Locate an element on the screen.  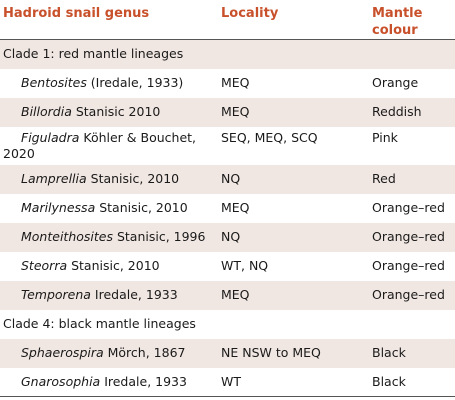
genus-cell: Lamprellia Stanisic, 2010 is located at coordinates (106, 179).